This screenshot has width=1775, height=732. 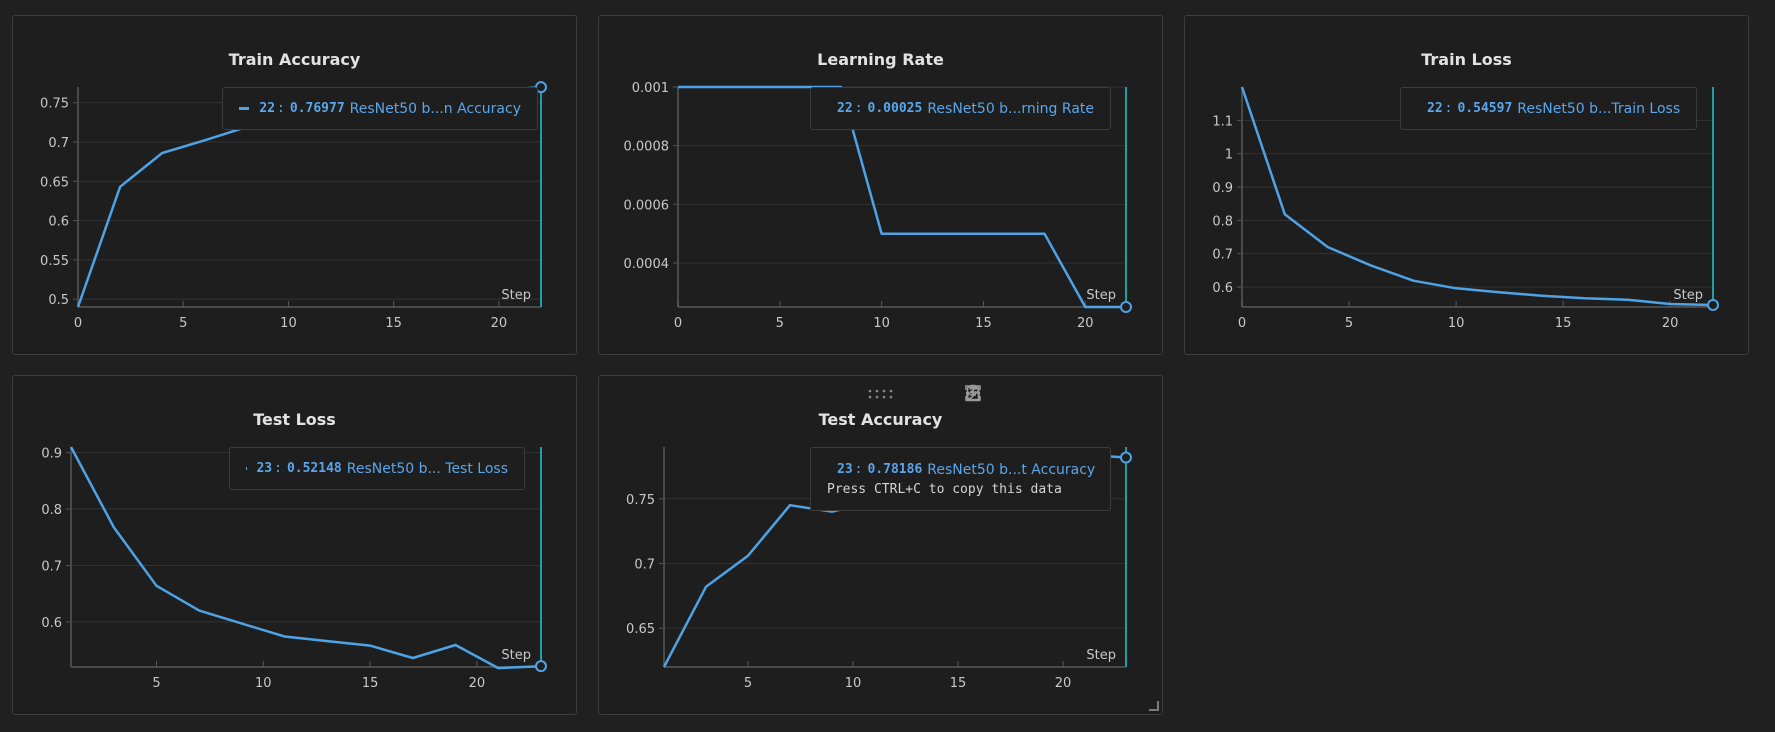 I want to click on more-button, so click(x=1057, y=397).